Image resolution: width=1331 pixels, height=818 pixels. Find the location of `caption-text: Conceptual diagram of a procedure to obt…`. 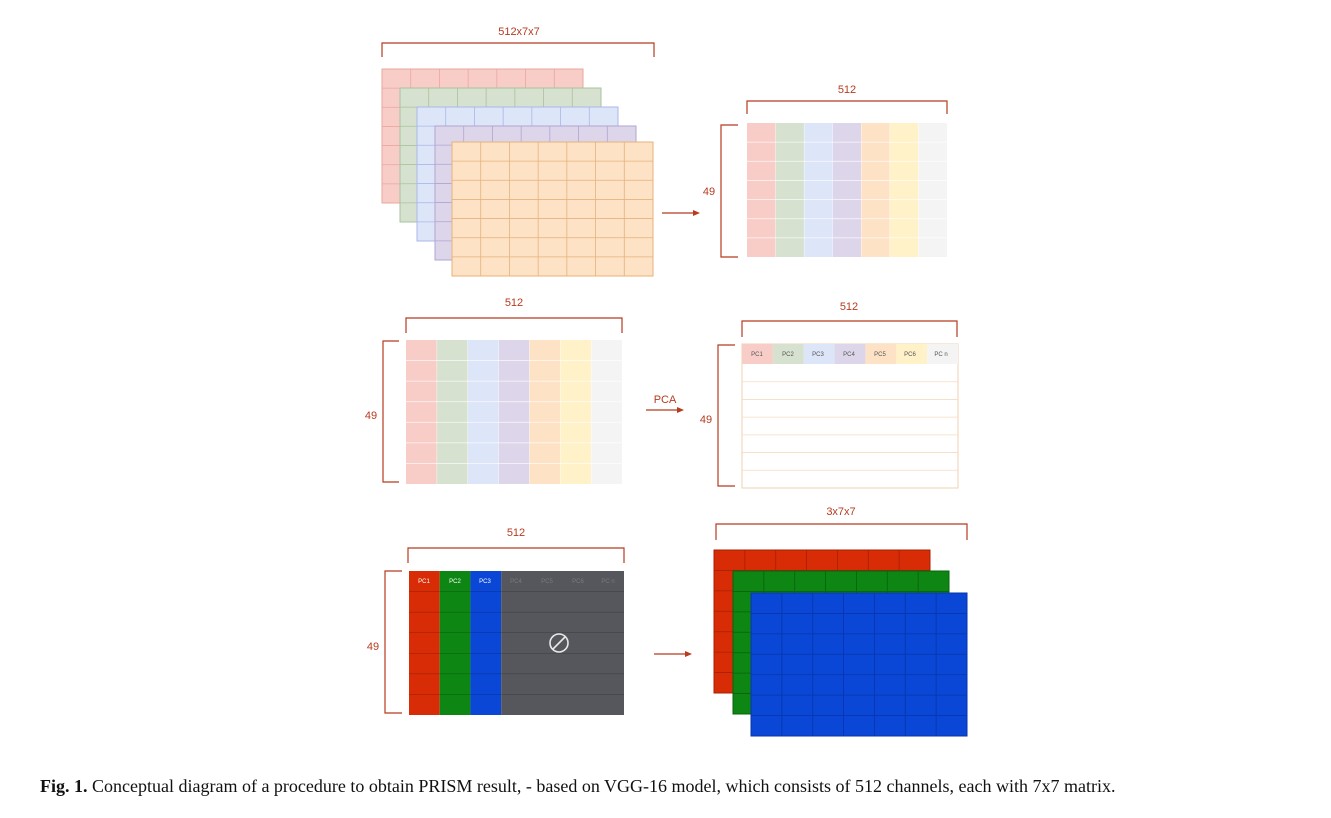

caption-text: Conceptual diagram of a procedure to obt… is located at coordinates (601, 786).